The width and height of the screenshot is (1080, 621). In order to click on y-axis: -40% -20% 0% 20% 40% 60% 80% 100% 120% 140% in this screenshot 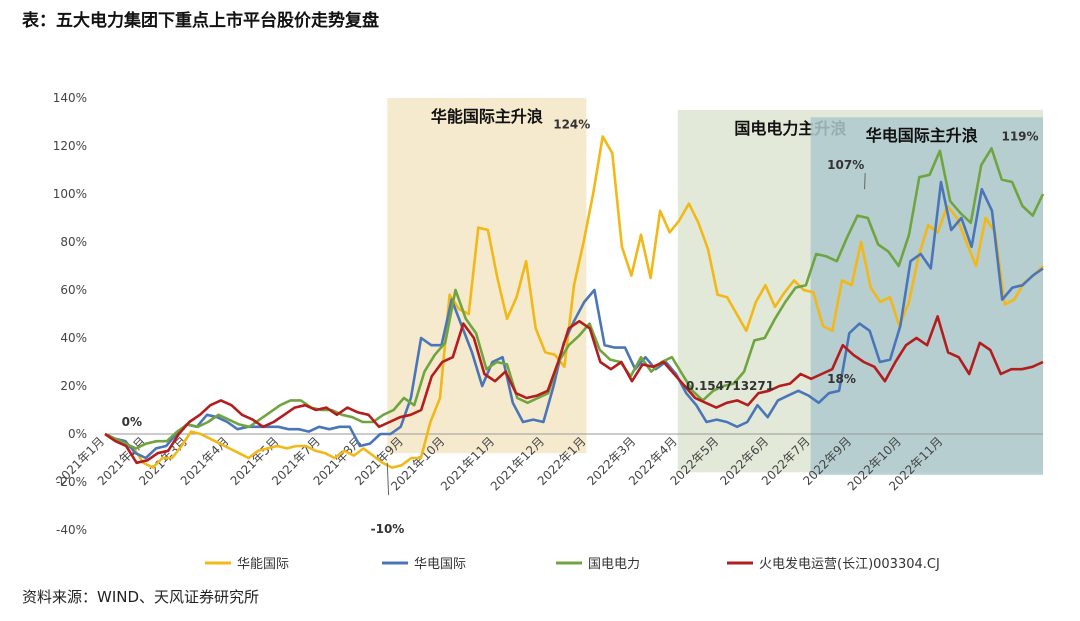, I will do `click(70, 314)`.